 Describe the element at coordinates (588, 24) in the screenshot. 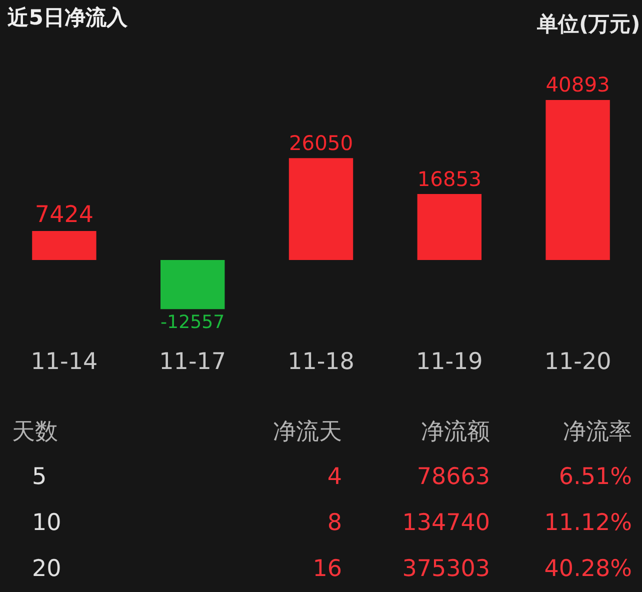

I see `y-axis-title: 单位(万元)` at that location.